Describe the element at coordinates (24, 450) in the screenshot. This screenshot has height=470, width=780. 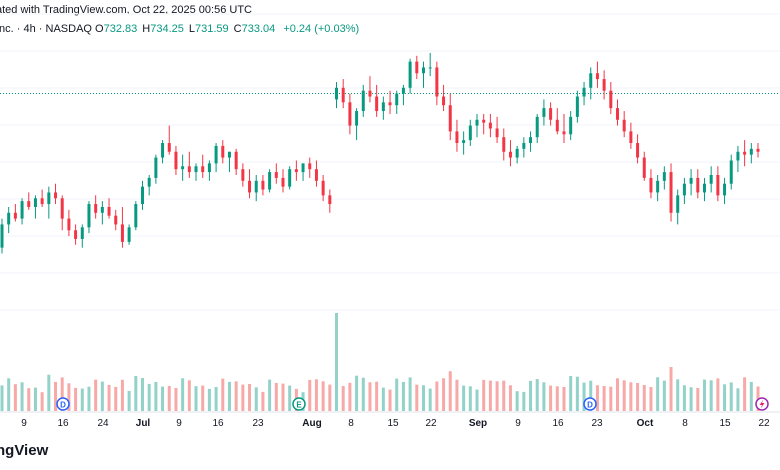
I see `tradingview-logo-text: ngView` at that location.